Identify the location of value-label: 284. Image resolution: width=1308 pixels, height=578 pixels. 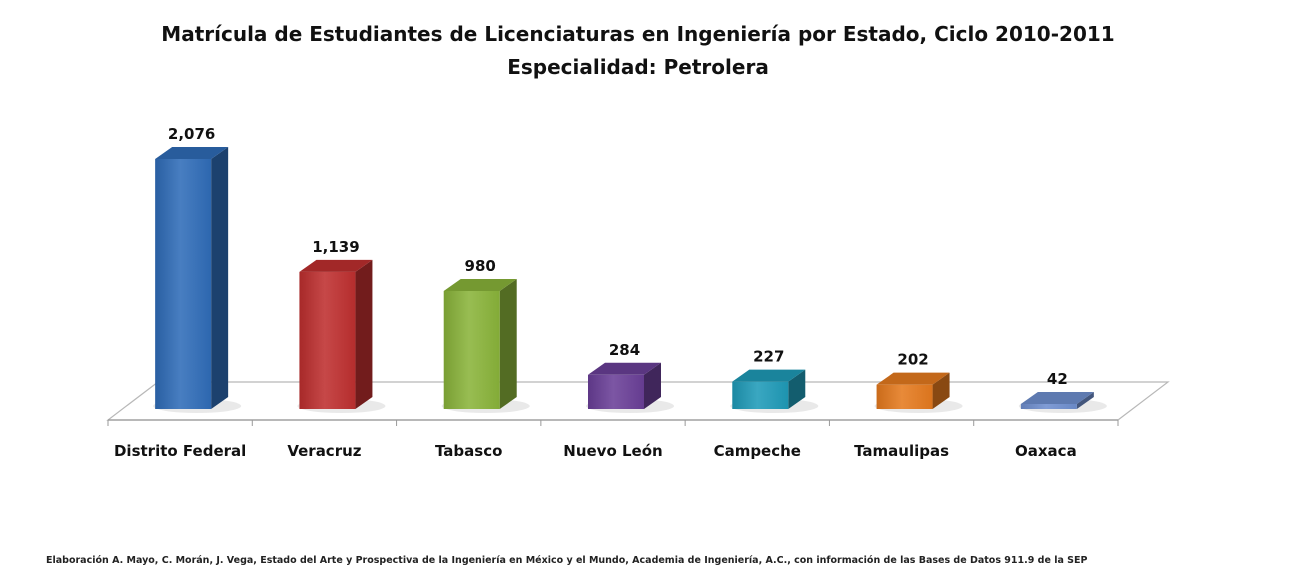
(624, 350).